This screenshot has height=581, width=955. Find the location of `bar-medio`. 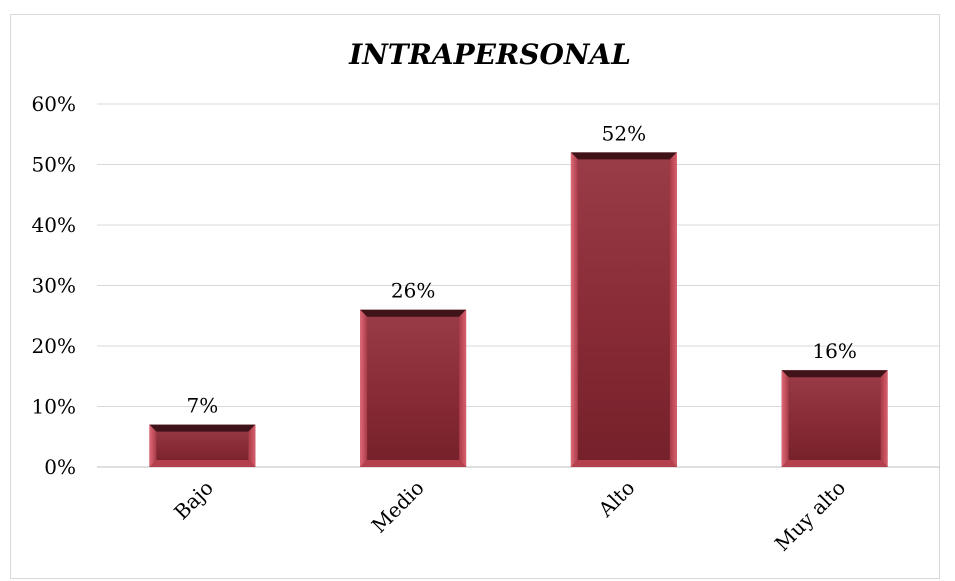

bar-medio is located at coordinates (413, 388).